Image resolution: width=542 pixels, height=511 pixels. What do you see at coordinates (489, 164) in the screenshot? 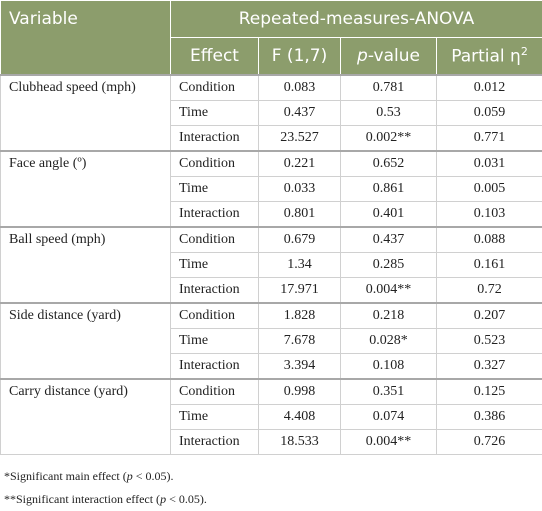
I see `value-cell: 0.031` at bounding box center [489, 164].